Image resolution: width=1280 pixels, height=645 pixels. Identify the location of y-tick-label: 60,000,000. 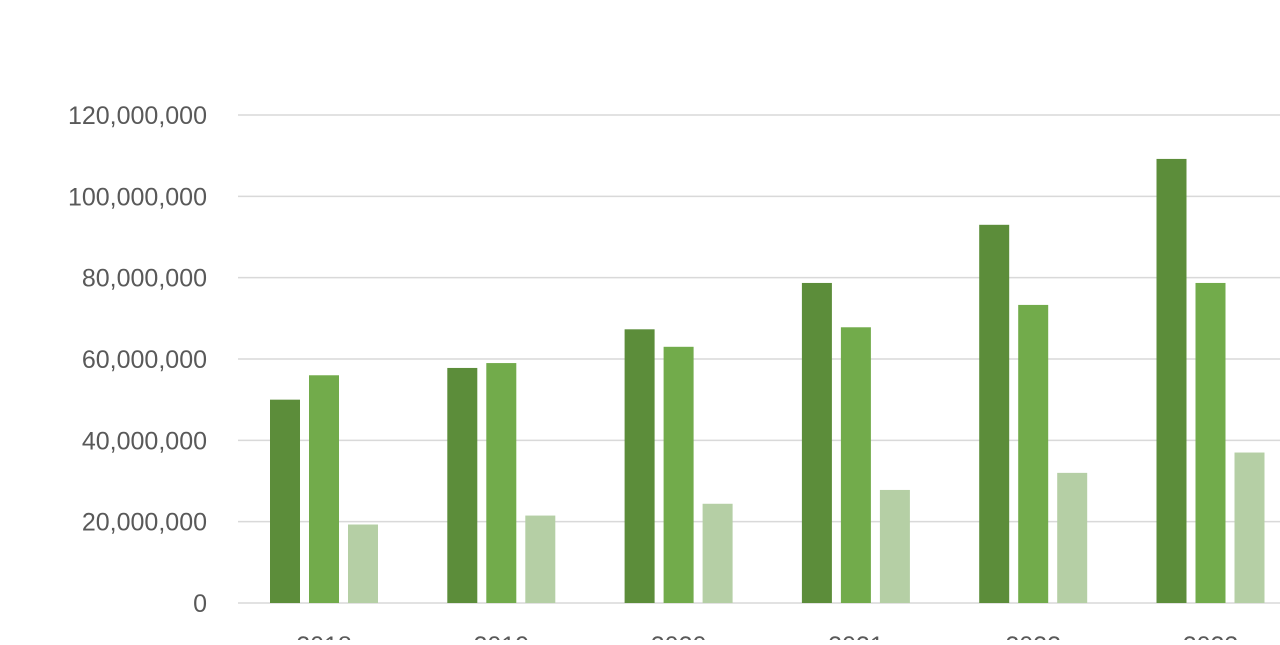
(144, 360).